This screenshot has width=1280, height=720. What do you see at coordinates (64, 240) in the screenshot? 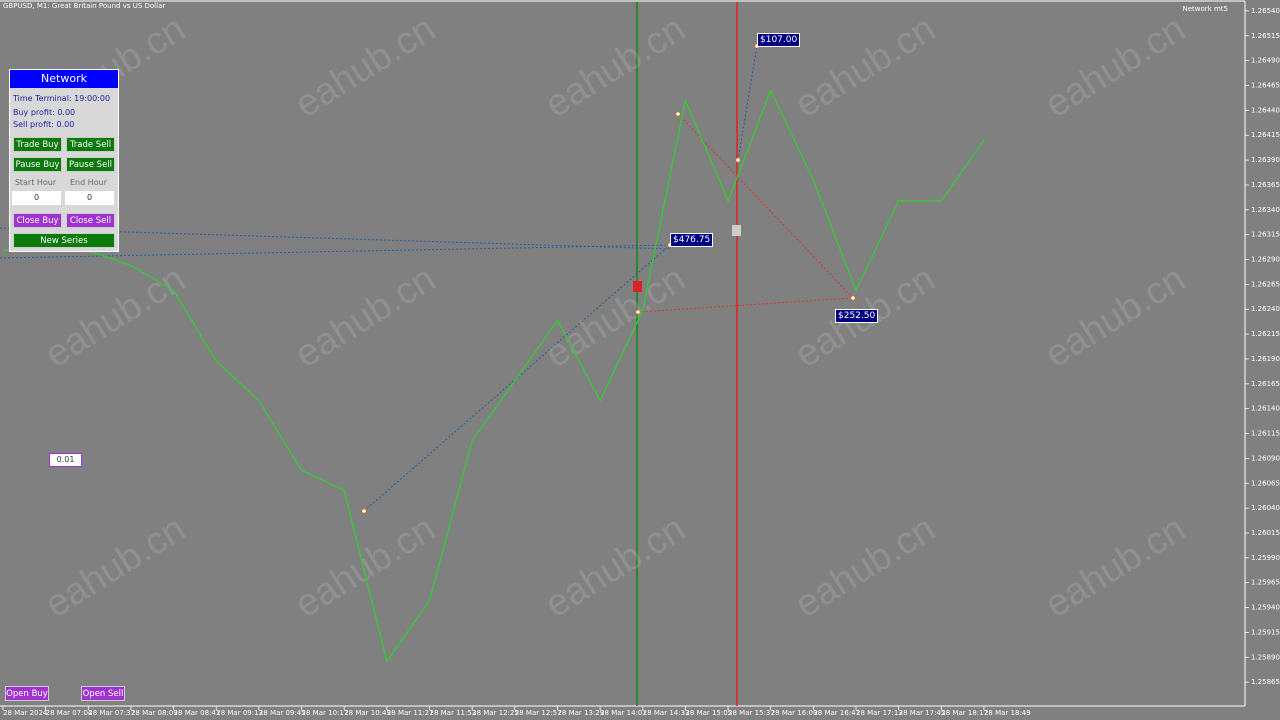
I see `new-series-button: New Series` at bounding box center [64, 240].